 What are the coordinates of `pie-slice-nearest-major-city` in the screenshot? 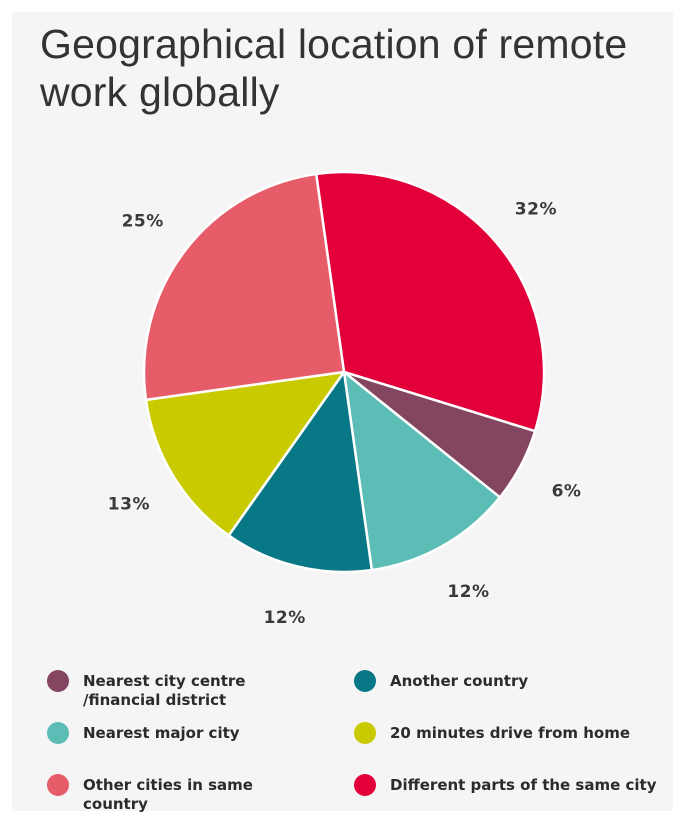 It's located at (422, 471).